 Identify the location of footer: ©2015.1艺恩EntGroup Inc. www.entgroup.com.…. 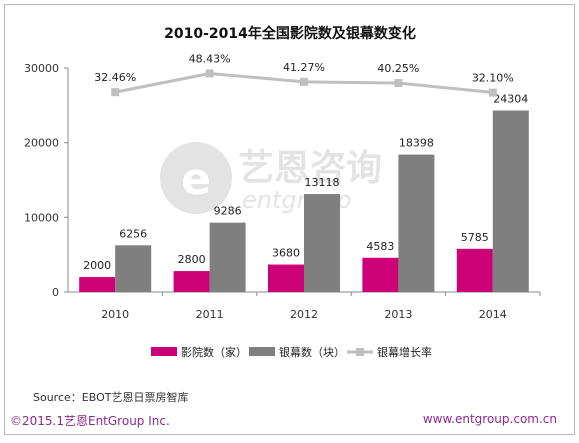
(289, 421).